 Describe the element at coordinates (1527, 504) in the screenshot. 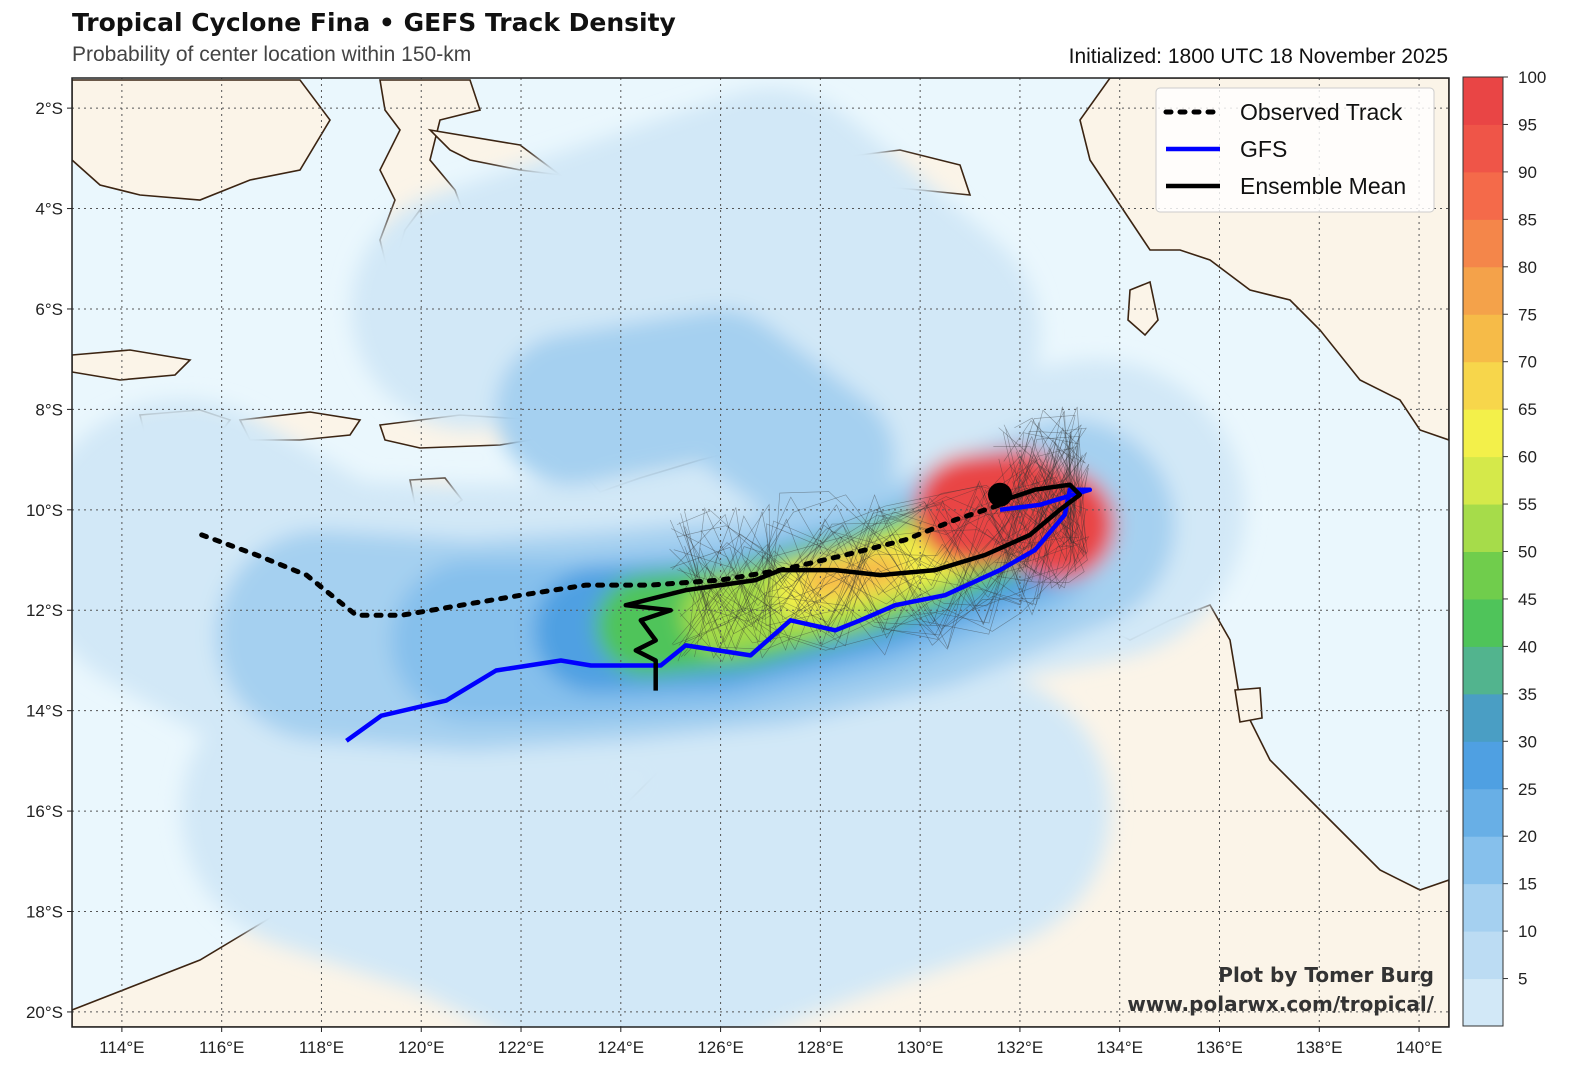

I see `colorbar-tick-label: 55` at that location.